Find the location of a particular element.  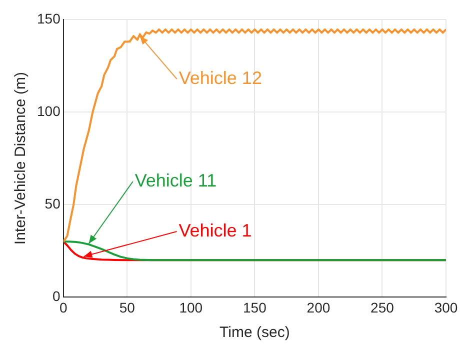

x-axis-title: Time (sec) is located at coordinates (255, 333).